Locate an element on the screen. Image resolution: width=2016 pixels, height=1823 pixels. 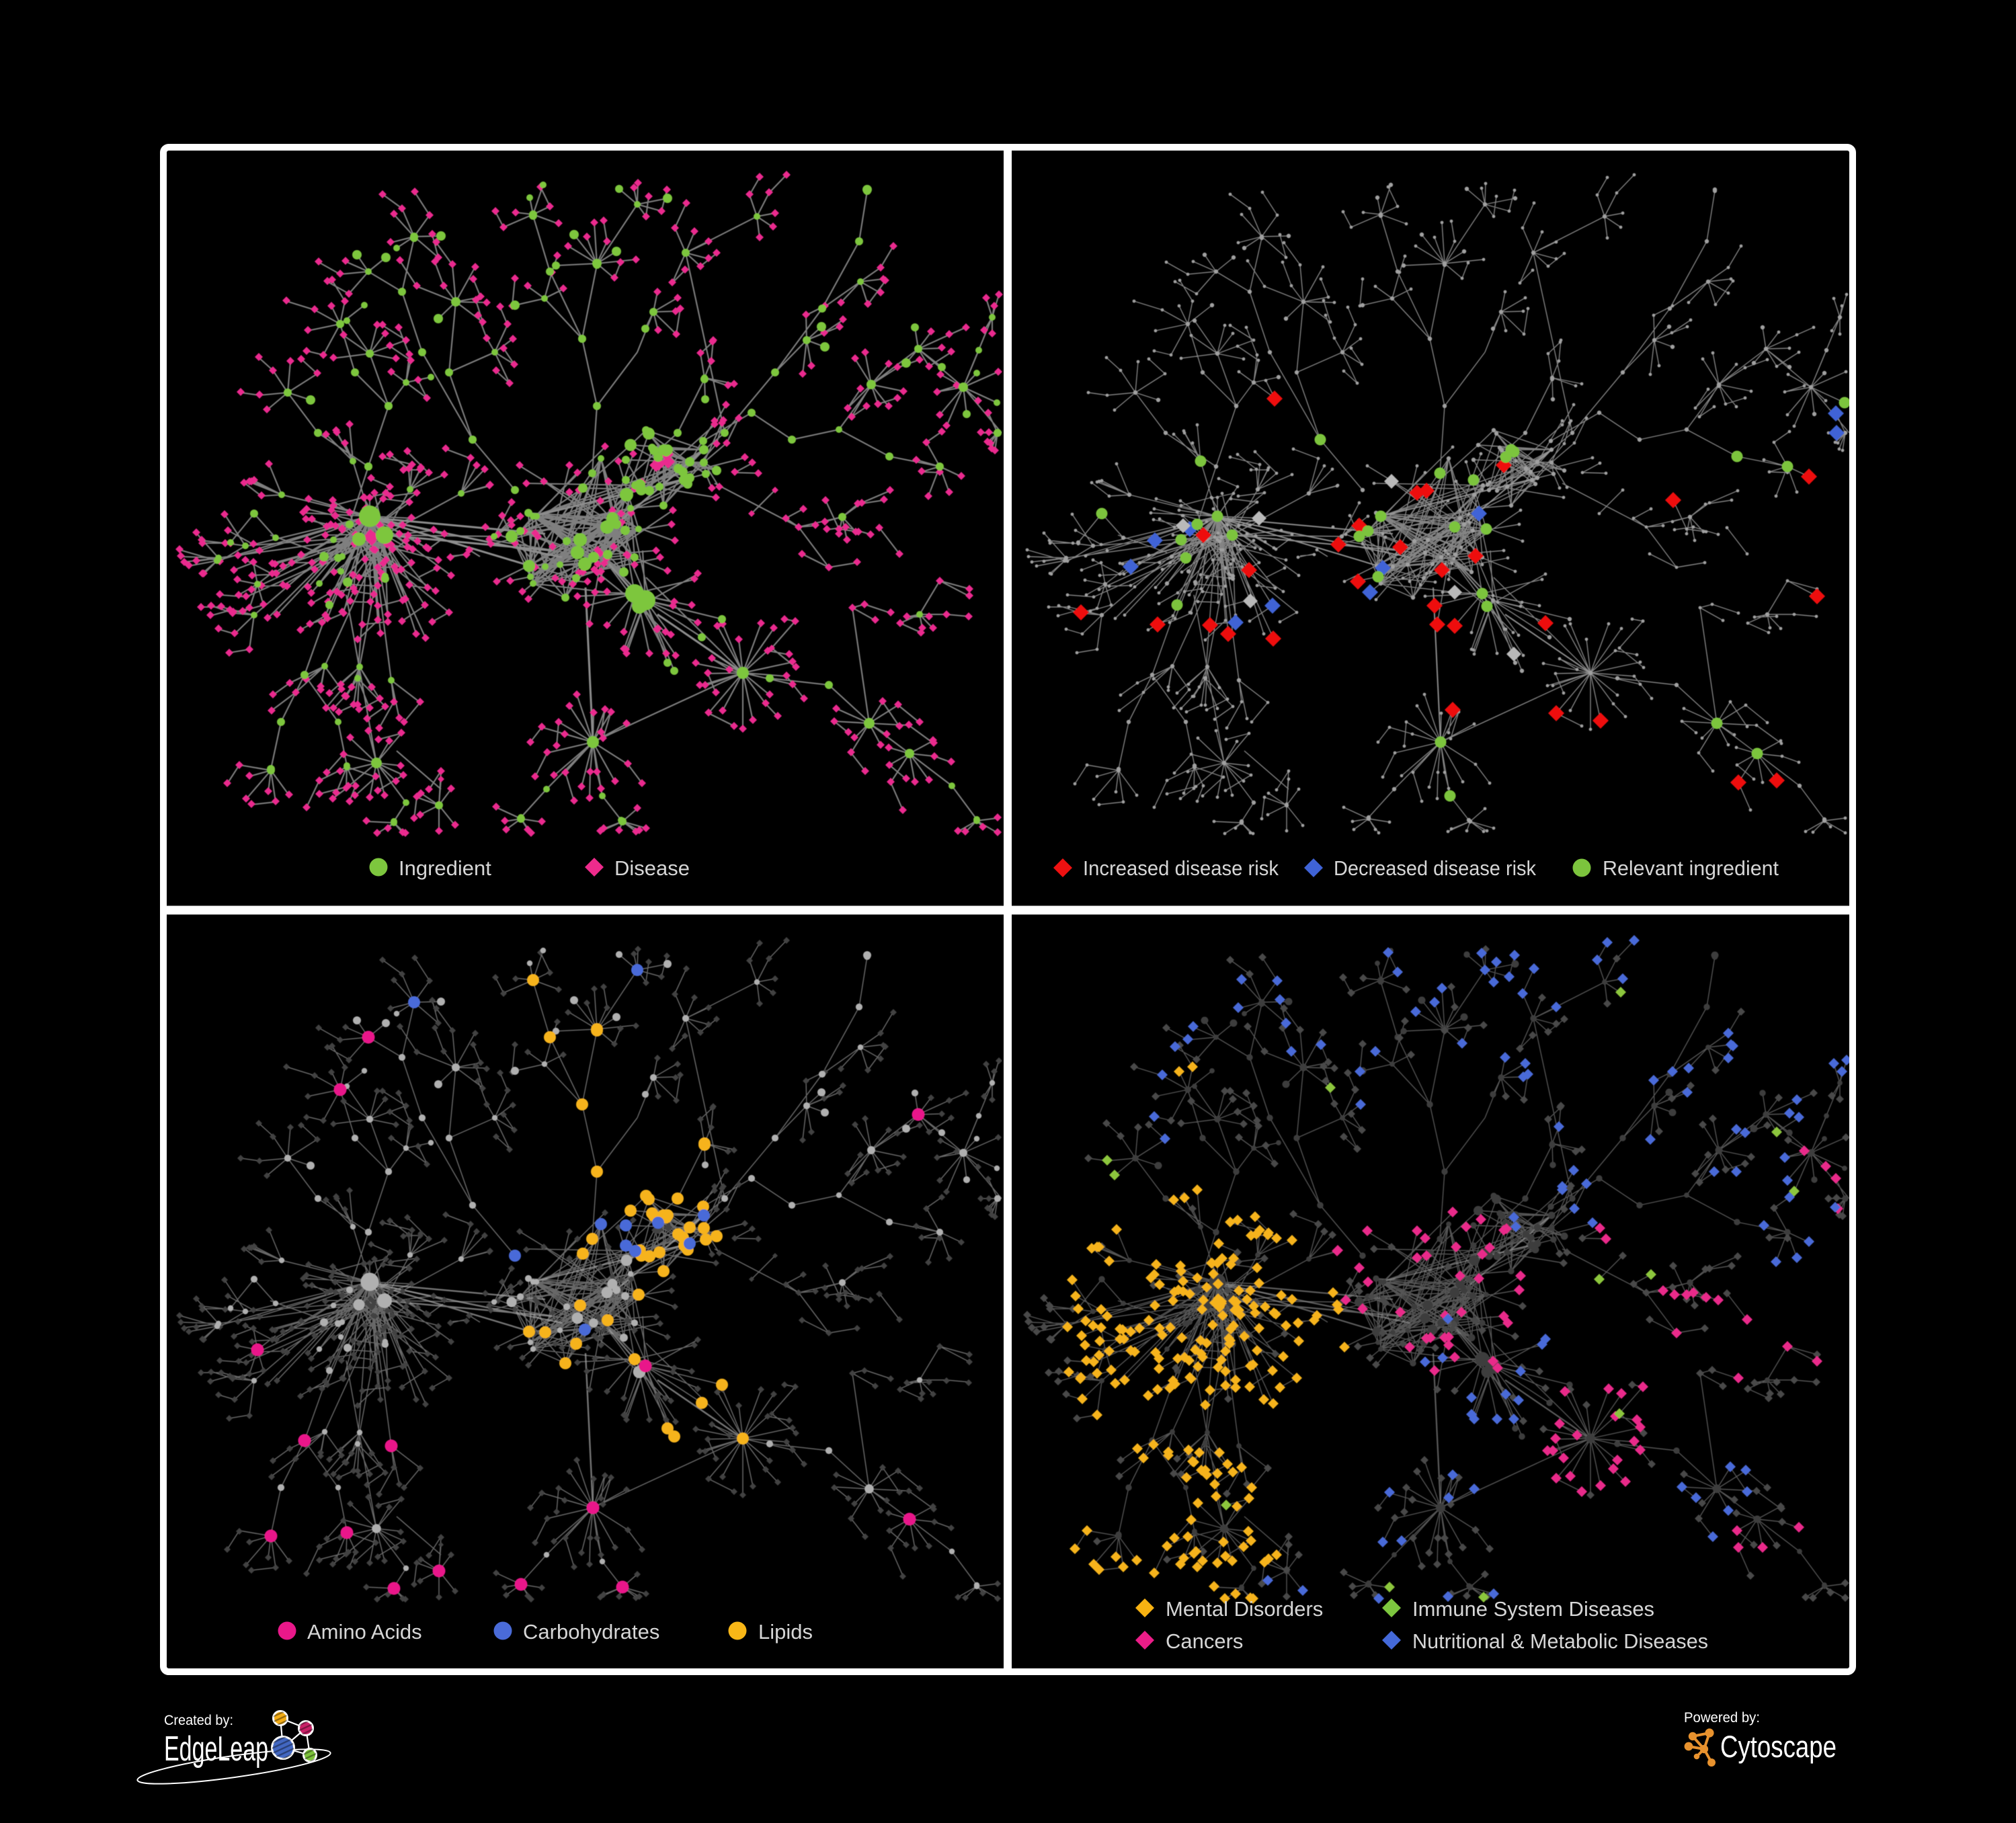
svg-text: Powered by: is located at coordinates (1722, 1718).